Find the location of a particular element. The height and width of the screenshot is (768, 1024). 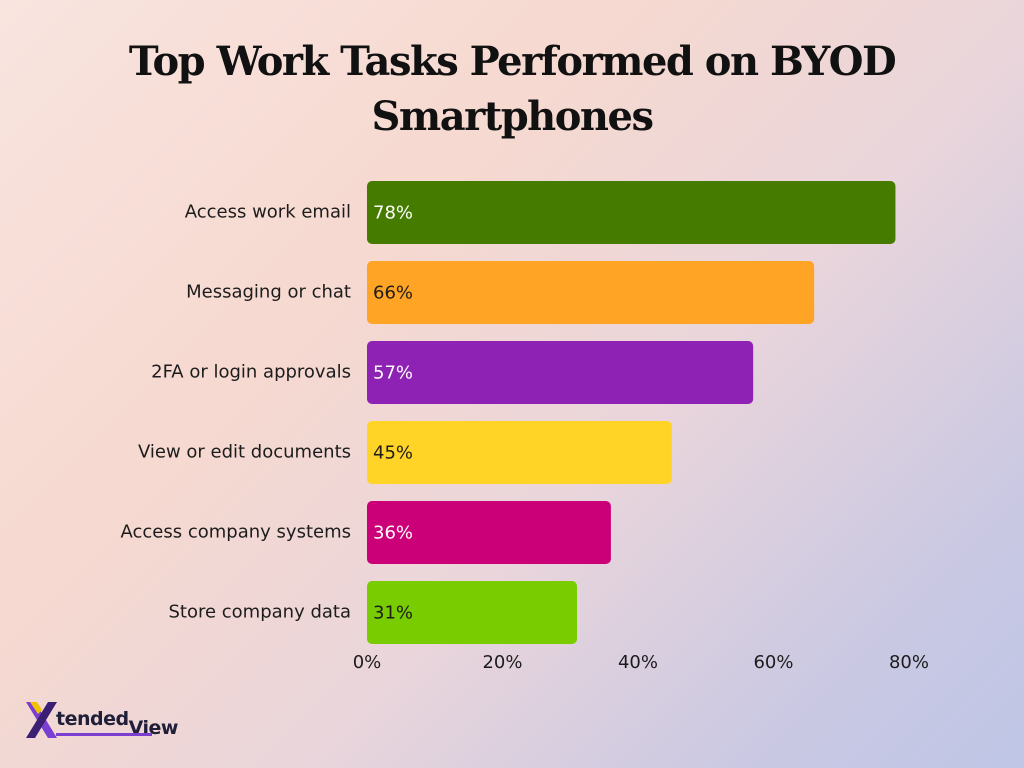

category-label: Access work email is located at coordinates (268, 212).